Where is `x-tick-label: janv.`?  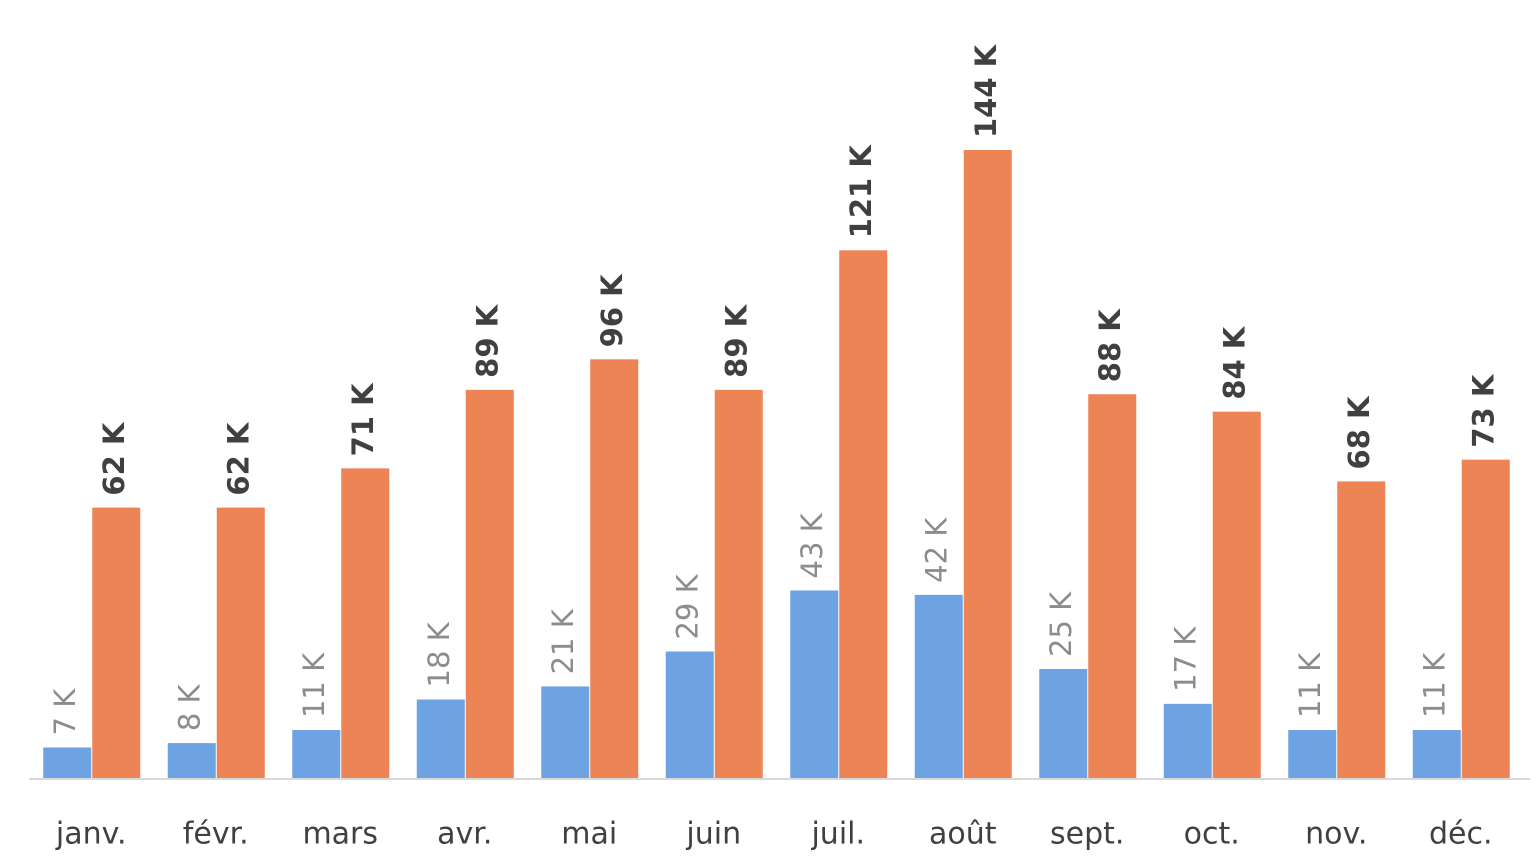 x-tick-label: janv. is located at coordinates (91, 834).